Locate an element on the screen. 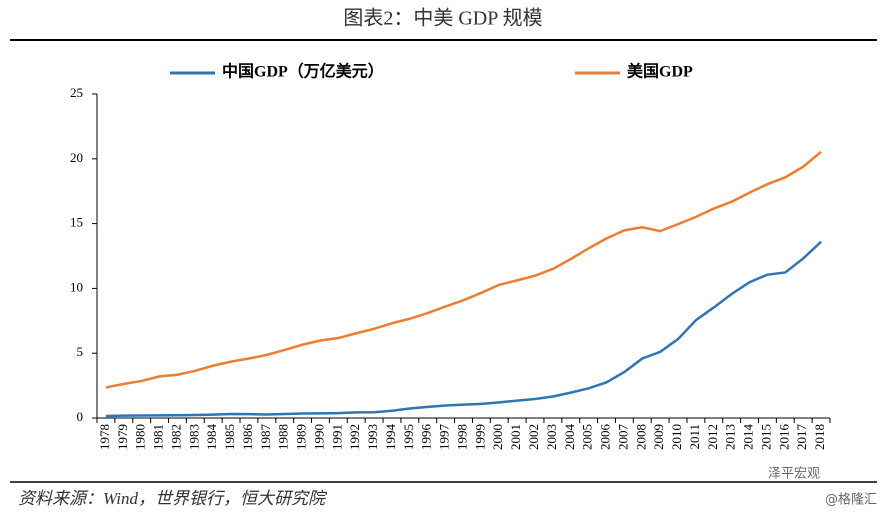 Image resolution: width=887 pixels, height=514 pixels. x-tick-label: 1996 is located at coordinates (426, 437).